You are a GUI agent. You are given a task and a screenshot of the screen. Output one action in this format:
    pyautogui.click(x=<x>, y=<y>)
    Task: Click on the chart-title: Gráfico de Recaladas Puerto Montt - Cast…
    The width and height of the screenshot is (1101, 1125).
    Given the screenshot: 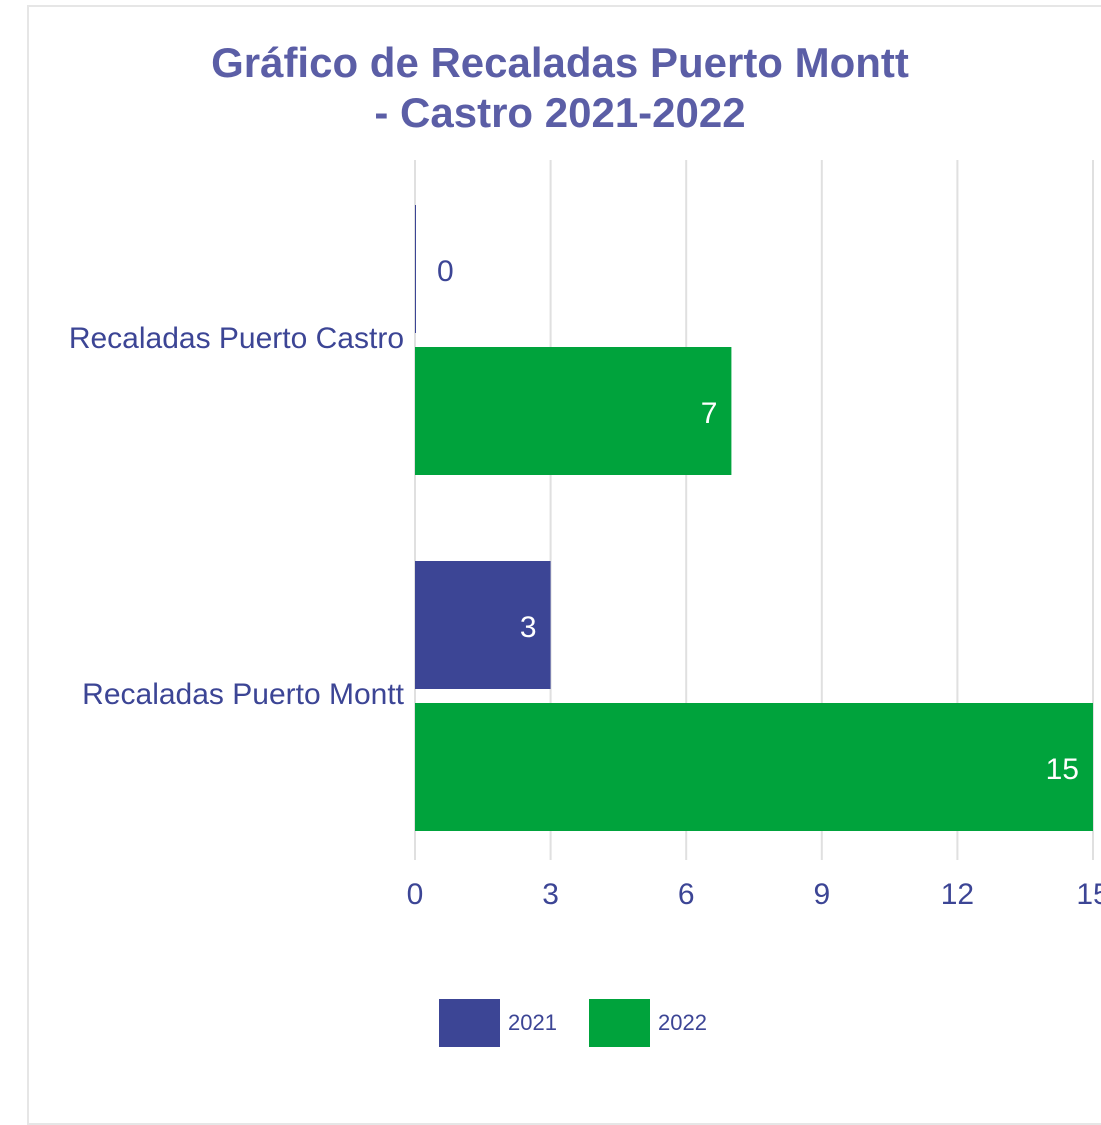 What is the action you would take?
    pyautogui.click(x=560, y=87)
    